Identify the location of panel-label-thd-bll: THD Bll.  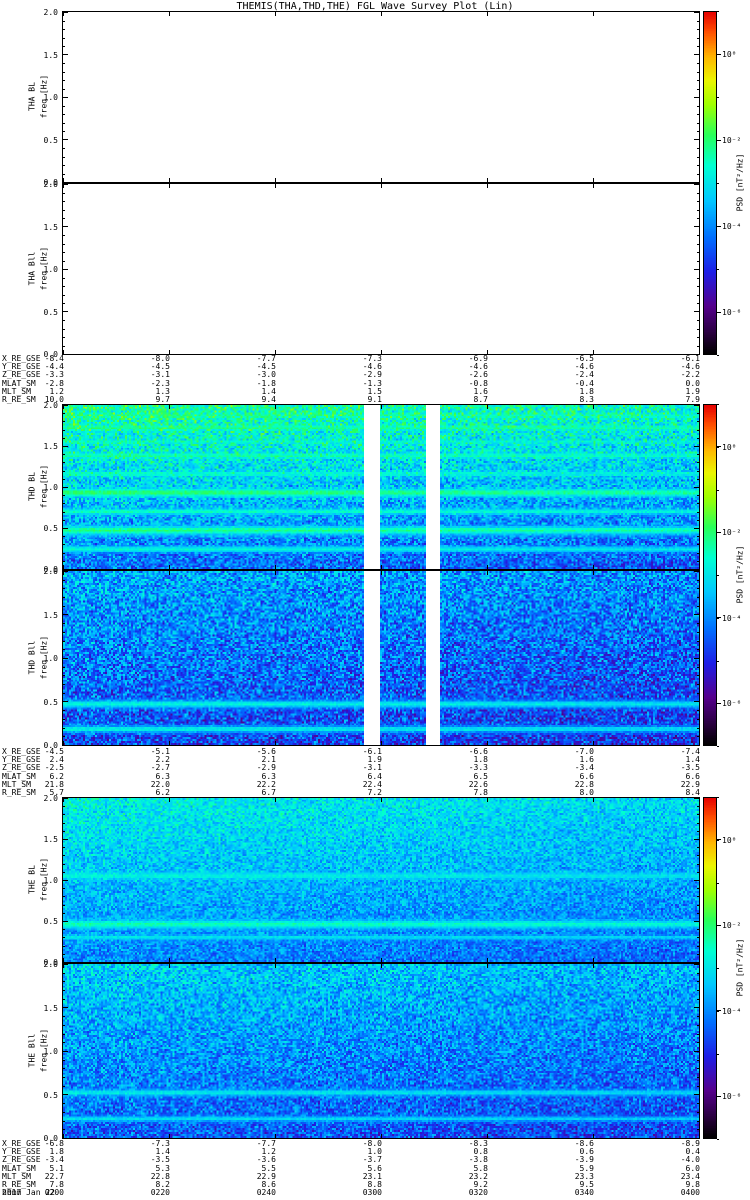
(32, 657).